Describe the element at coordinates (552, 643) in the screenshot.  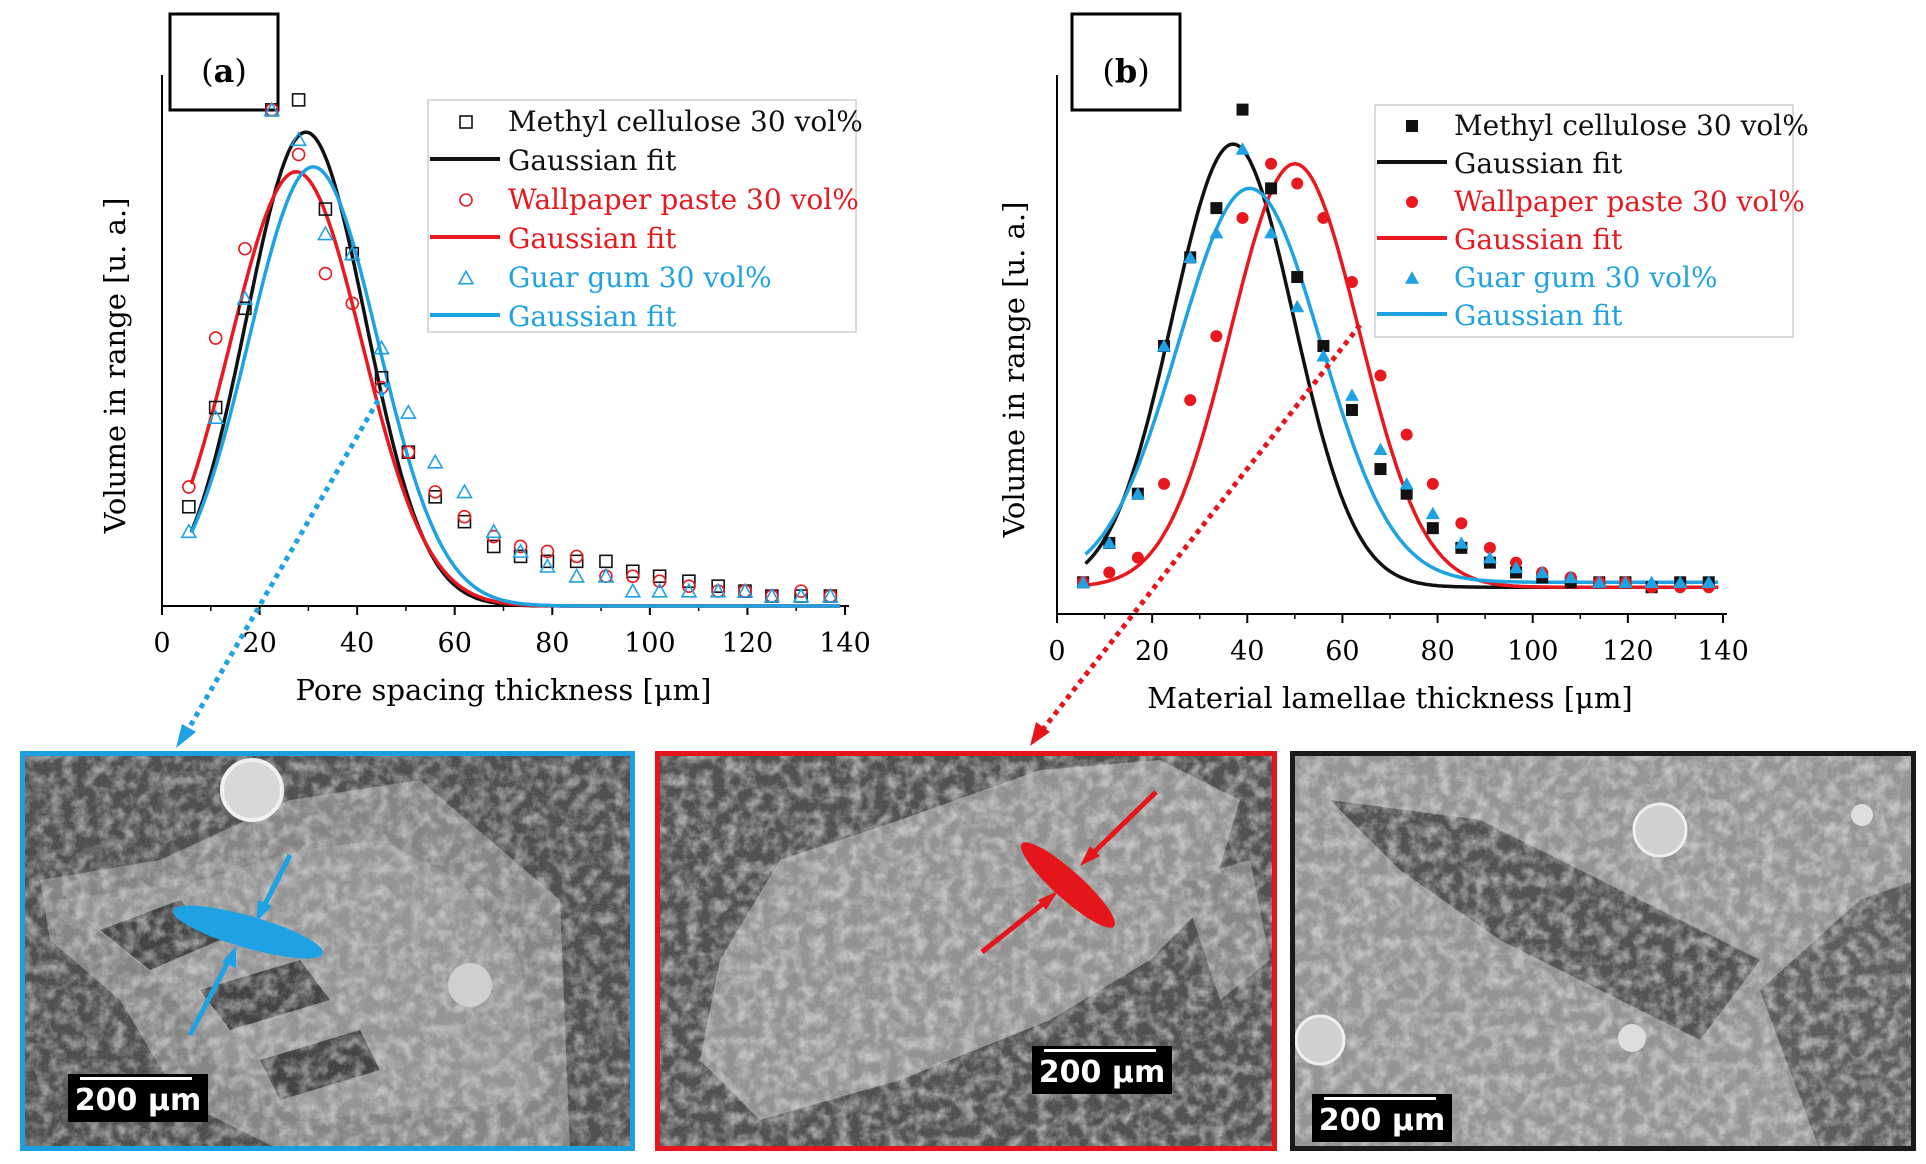
I see `chart-a-x-tick-label: 80` at that location.